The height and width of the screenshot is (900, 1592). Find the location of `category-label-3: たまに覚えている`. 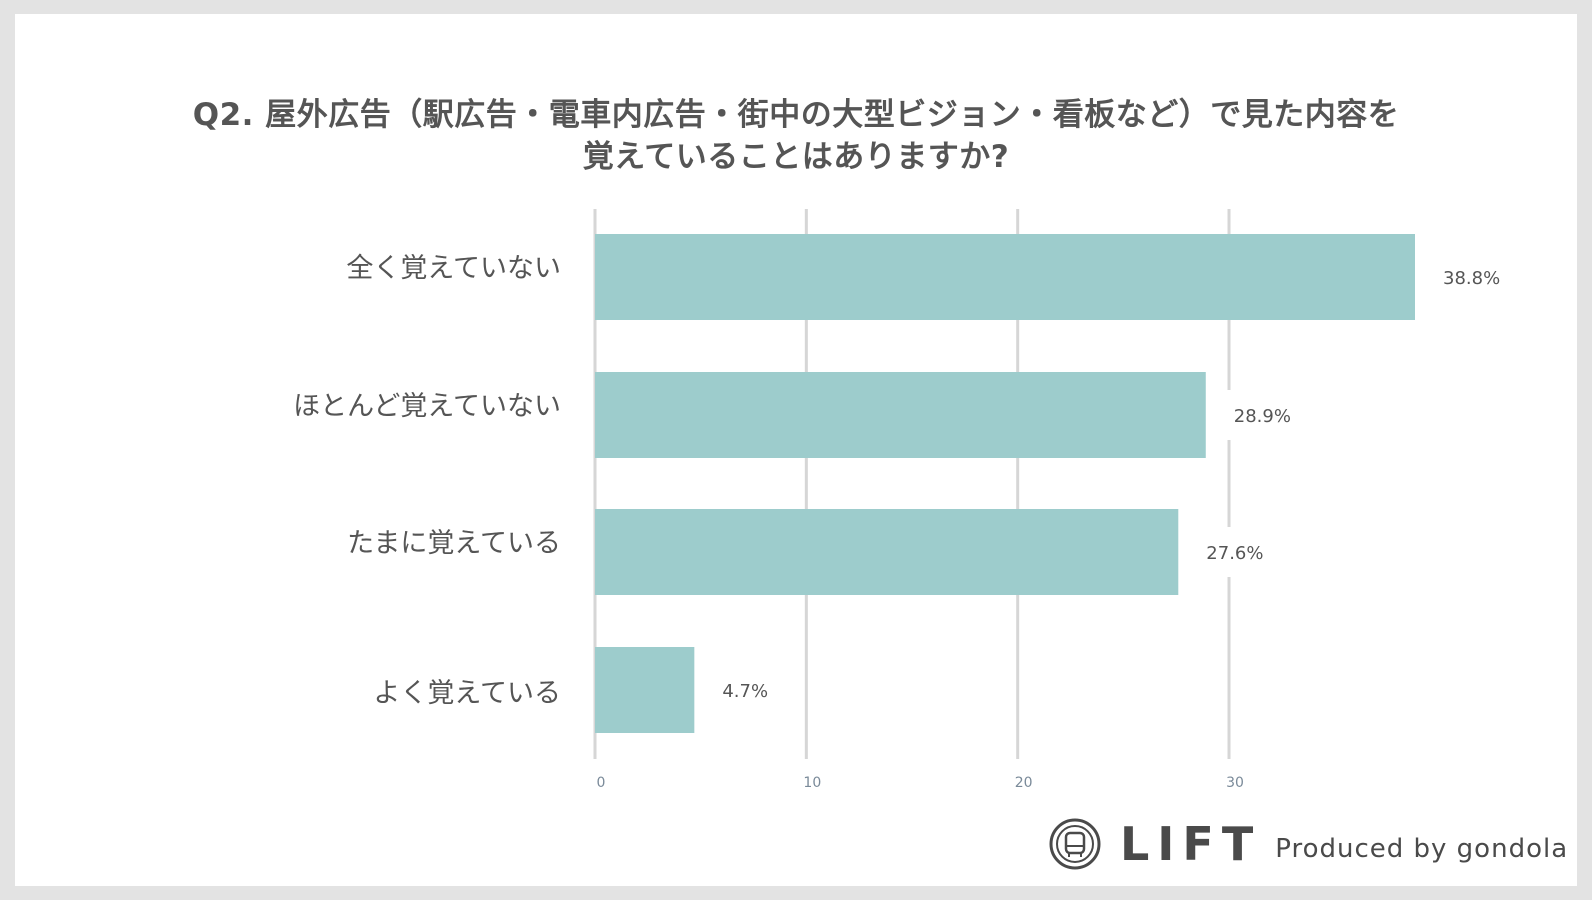

category-label-3: たまに覚えている is located at coordinates (454, 543).